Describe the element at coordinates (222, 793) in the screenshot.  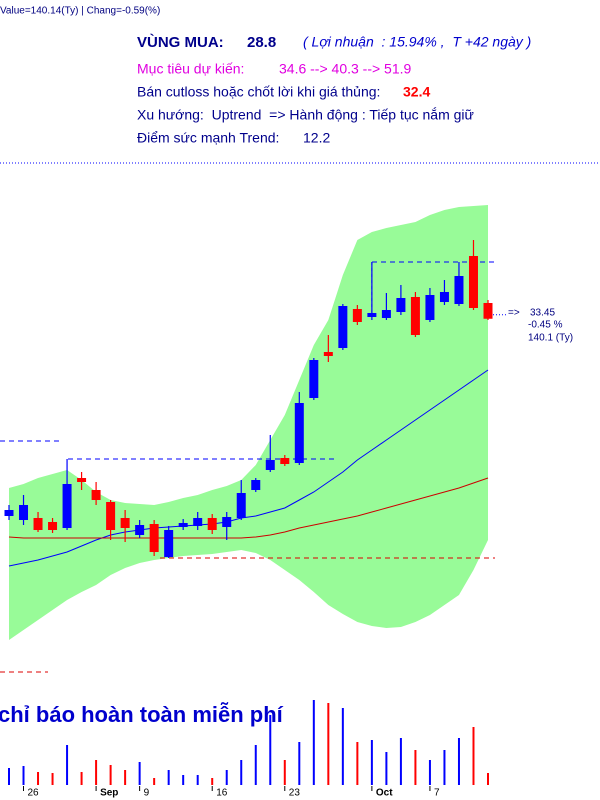
I see `x-tick-label: 16` at that location.